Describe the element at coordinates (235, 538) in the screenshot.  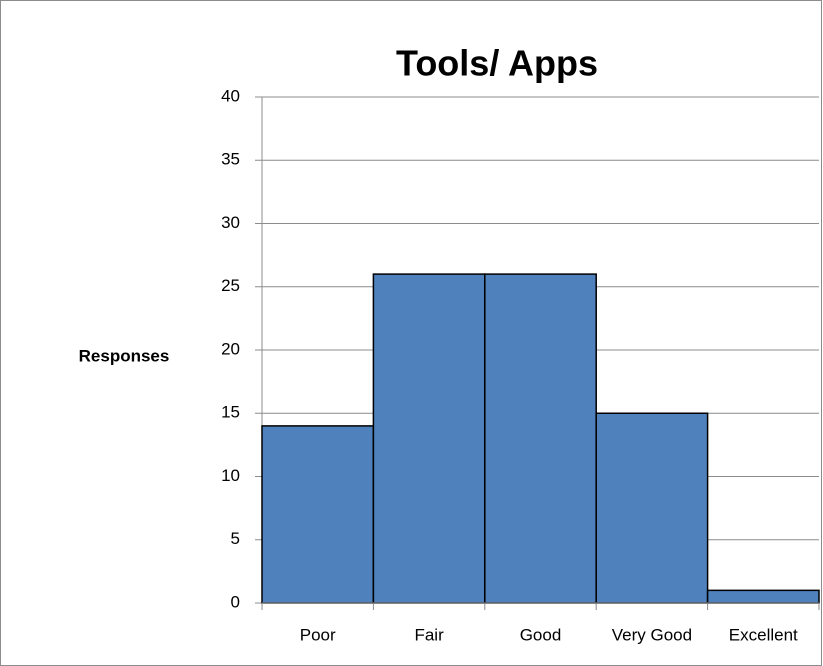
I see `y-tick-label: 5` at that location.